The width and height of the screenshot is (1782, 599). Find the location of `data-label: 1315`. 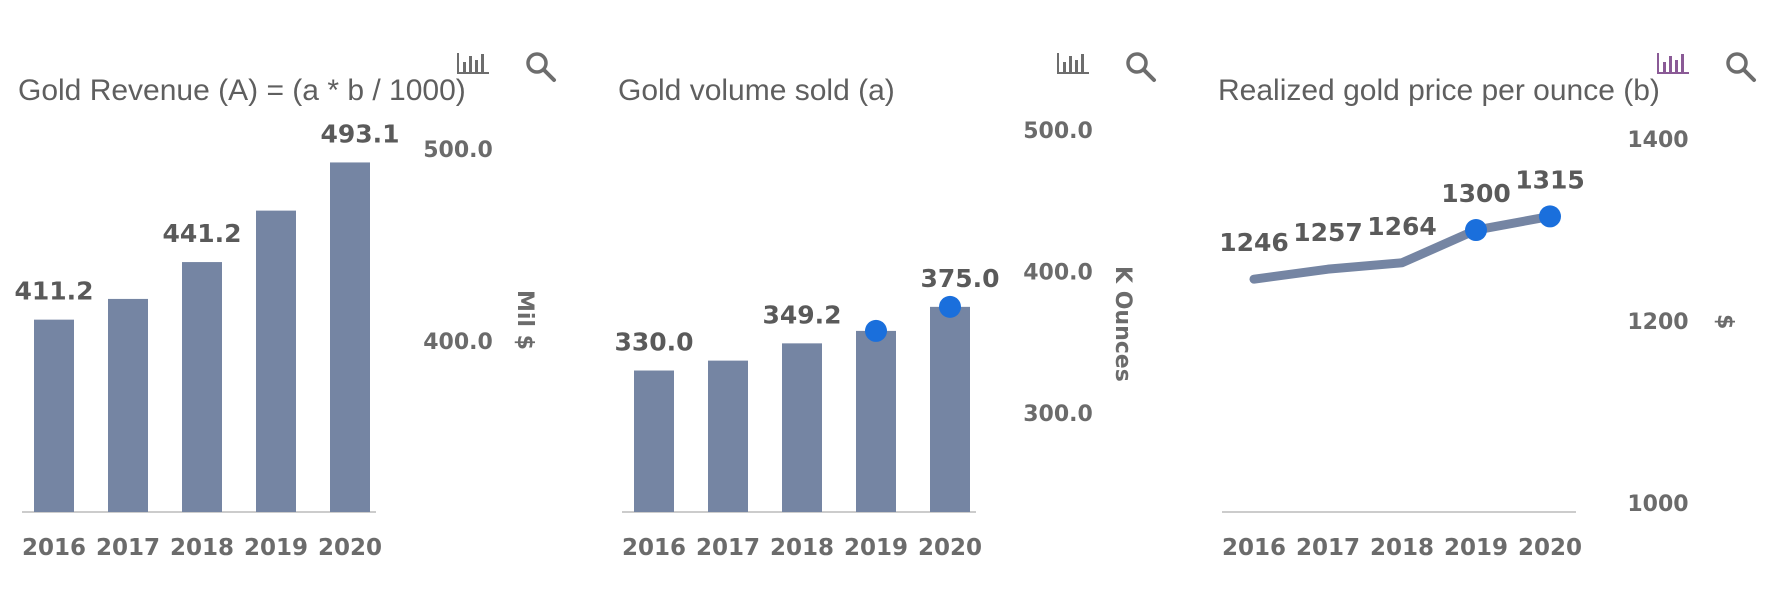

data-label: 1315 is located at coordinates (1550, 179).